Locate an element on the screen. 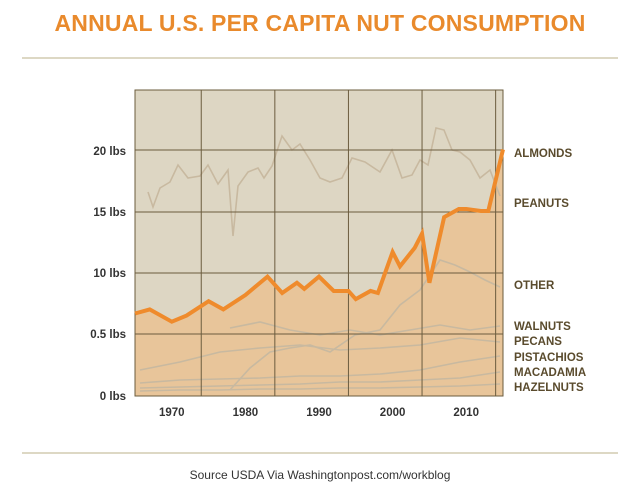 Image resolution: width=640 pixels, height=500 pixels. y-tick-label: 10 lbs is located at coordinates (109, 274).